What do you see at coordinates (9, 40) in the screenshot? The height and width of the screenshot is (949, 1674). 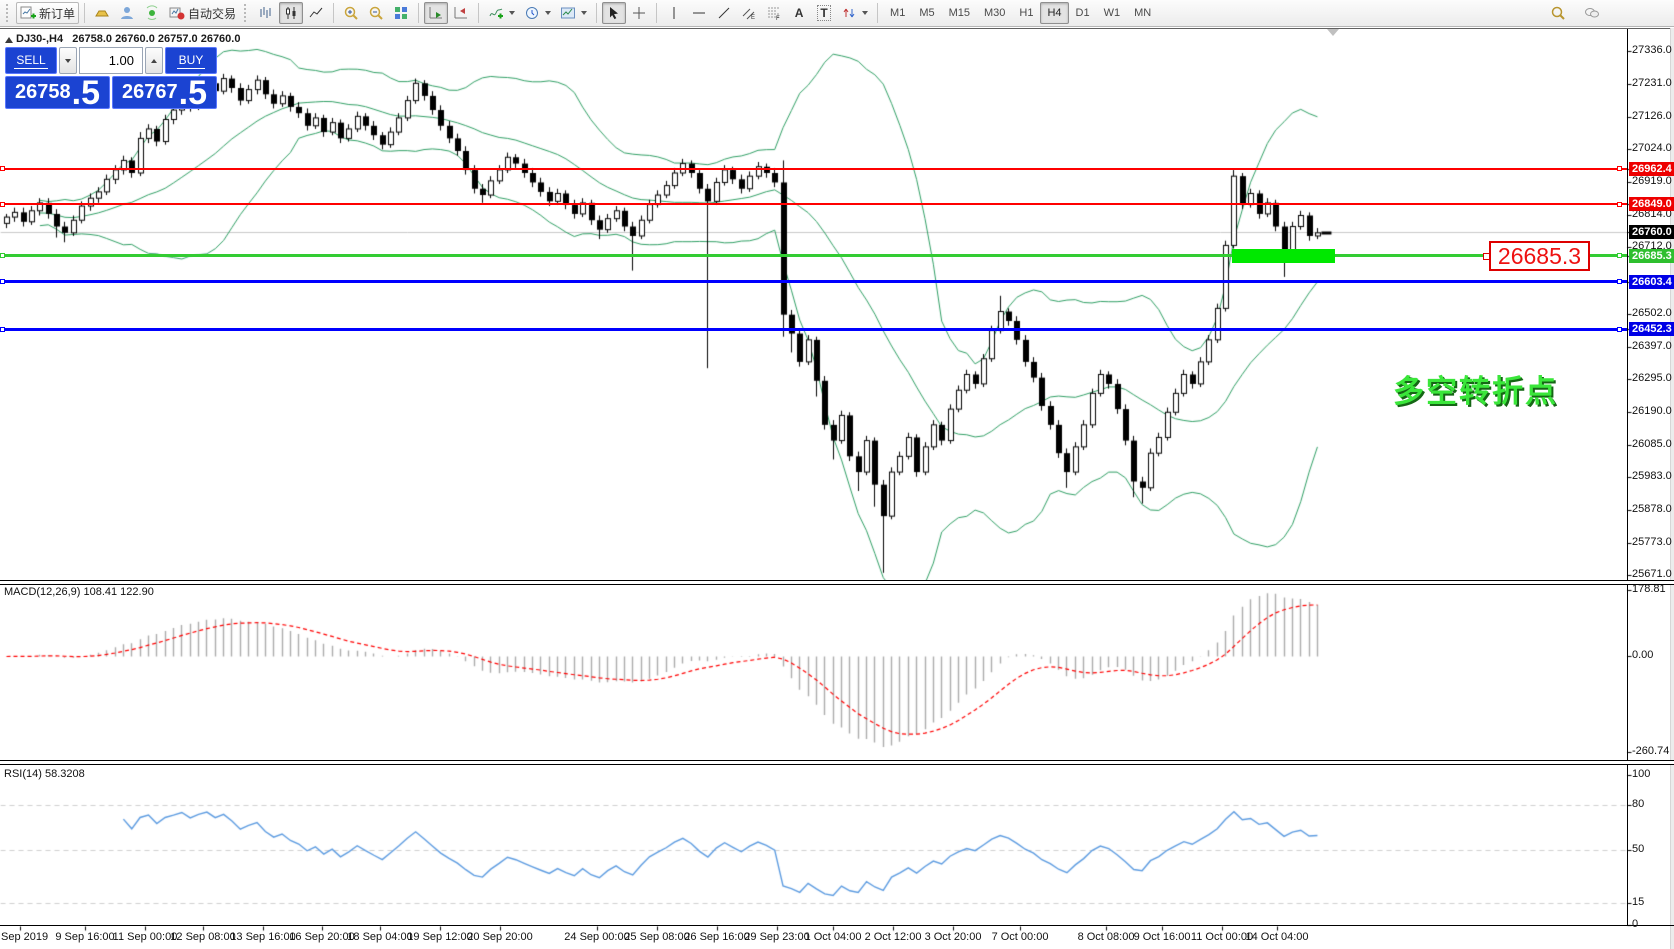 I see `one-click-collapse-arrow-icon` at bounding box center [9, 40].